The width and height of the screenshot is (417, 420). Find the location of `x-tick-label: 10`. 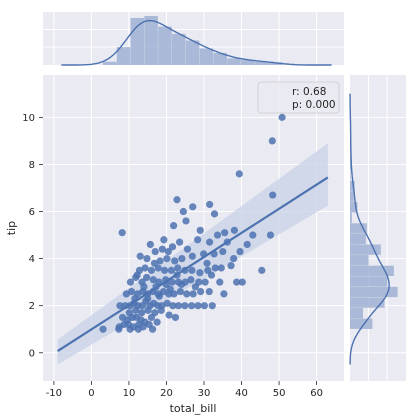

x-tick-label: 10 is located at coordinates (129, 393).